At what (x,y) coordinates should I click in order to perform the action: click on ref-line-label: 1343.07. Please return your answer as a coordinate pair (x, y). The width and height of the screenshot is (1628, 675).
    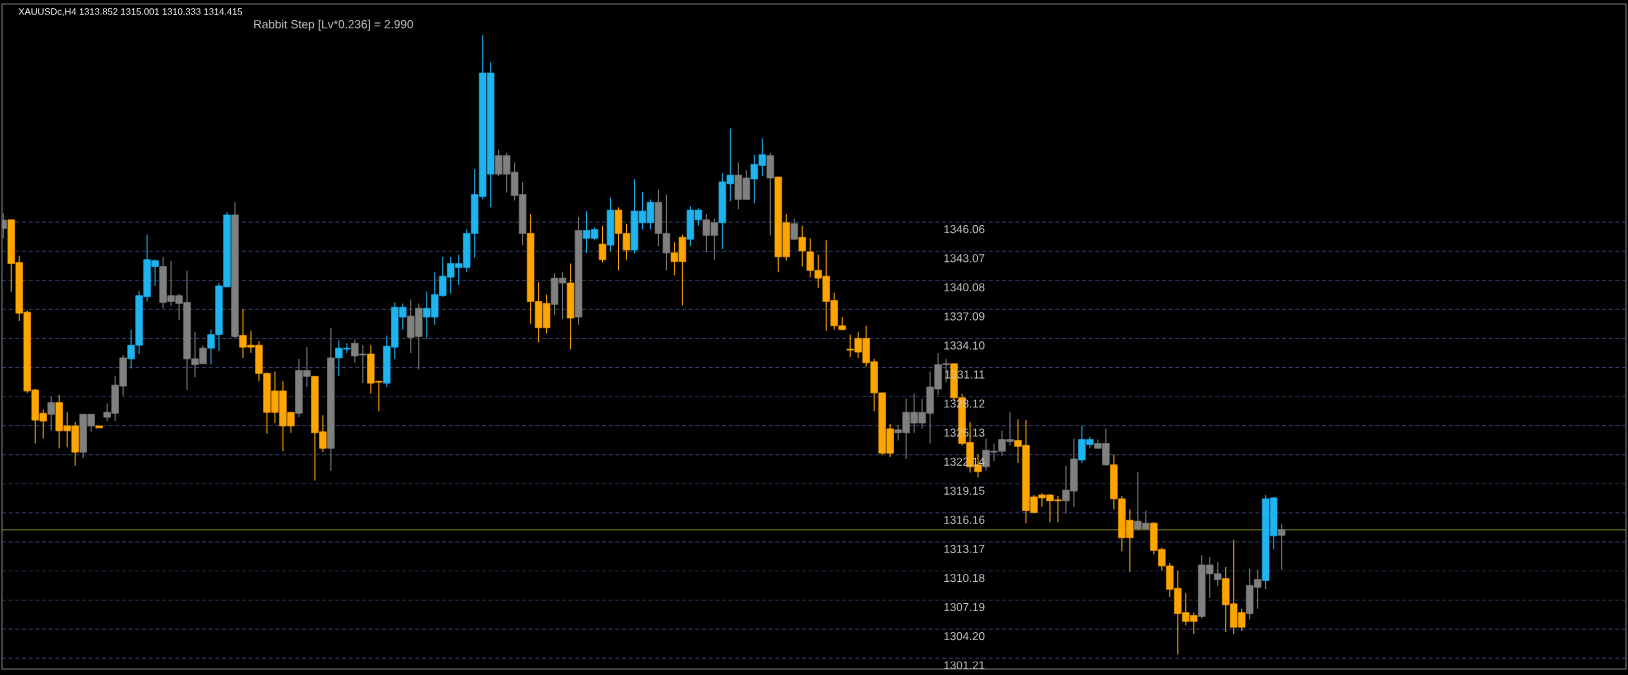
    Looking at the image, I should click on (964, 258).